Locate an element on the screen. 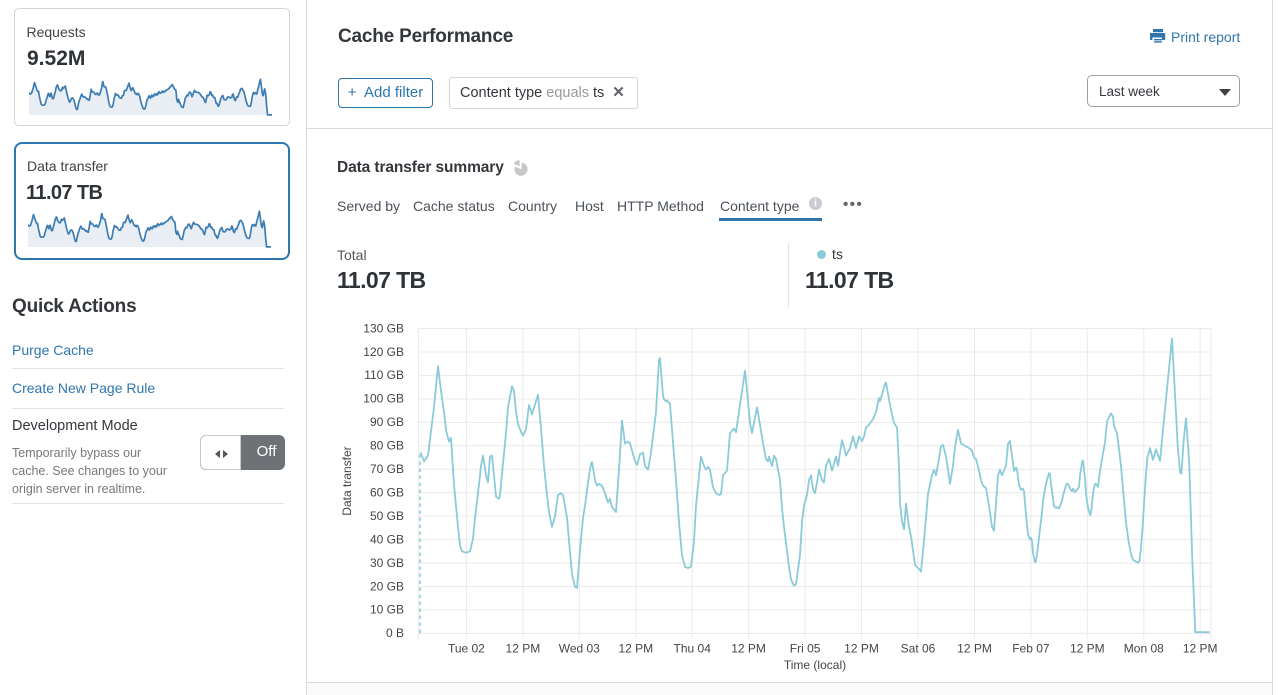 Image resolution: width=1285 pixels, height=695 pixels. svg-text: 40 GB is located at coordinates (387, 539).